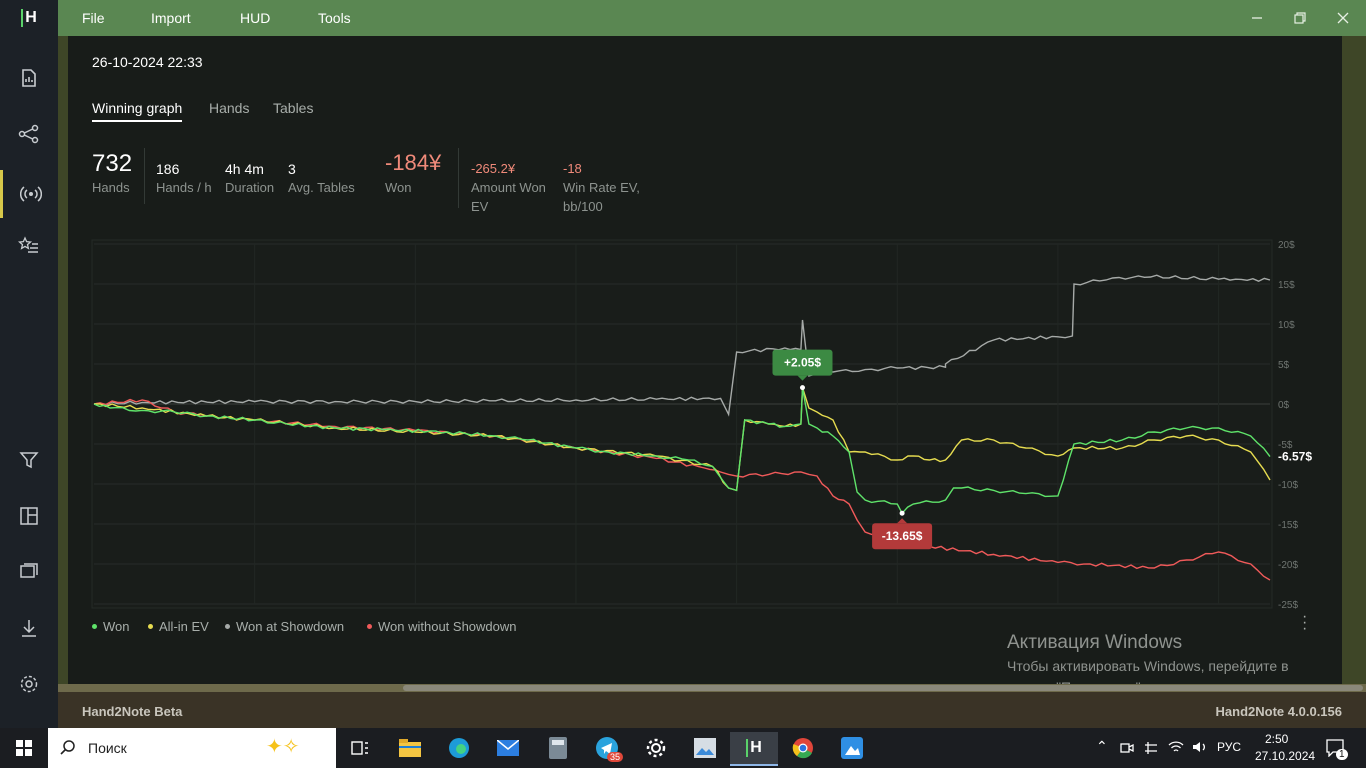  Describe the element at coordinates (192, 748) in the screenshot. I see `taskbar-search-box: Поиск ✦✧` at that location.